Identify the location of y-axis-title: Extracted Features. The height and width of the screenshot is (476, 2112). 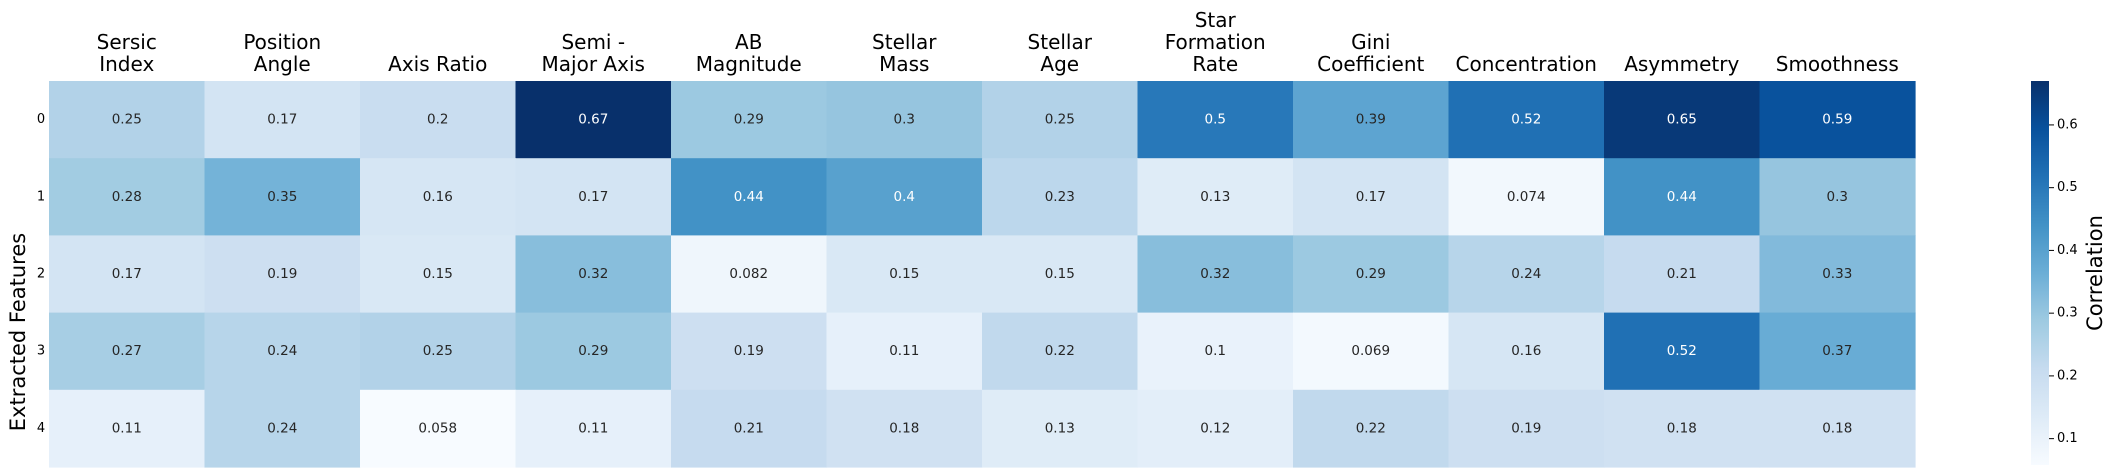
(18, 332).